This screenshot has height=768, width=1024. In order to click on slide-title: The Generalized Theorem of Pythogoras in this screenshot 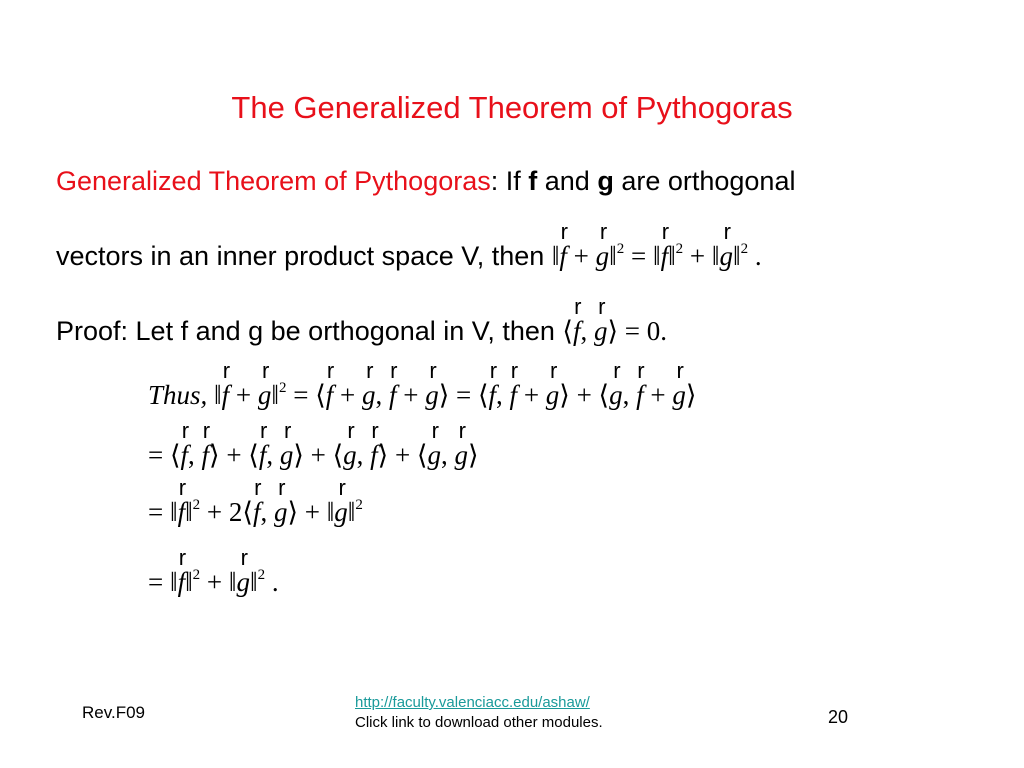, I will do `click(512, 107)`.